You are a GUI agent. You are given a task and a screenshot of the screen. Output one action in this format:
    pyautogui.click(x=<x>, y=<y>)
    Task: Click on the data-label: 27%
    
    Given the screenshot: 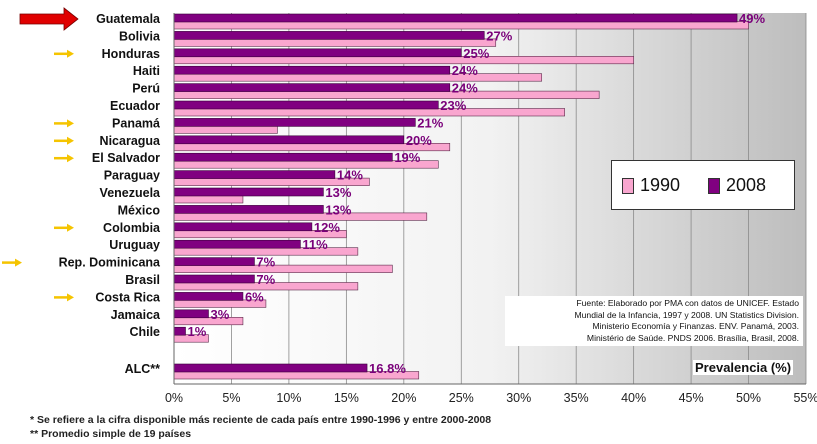 What is the action you would take?
    pyautogui.click(x=499, y=35)
    